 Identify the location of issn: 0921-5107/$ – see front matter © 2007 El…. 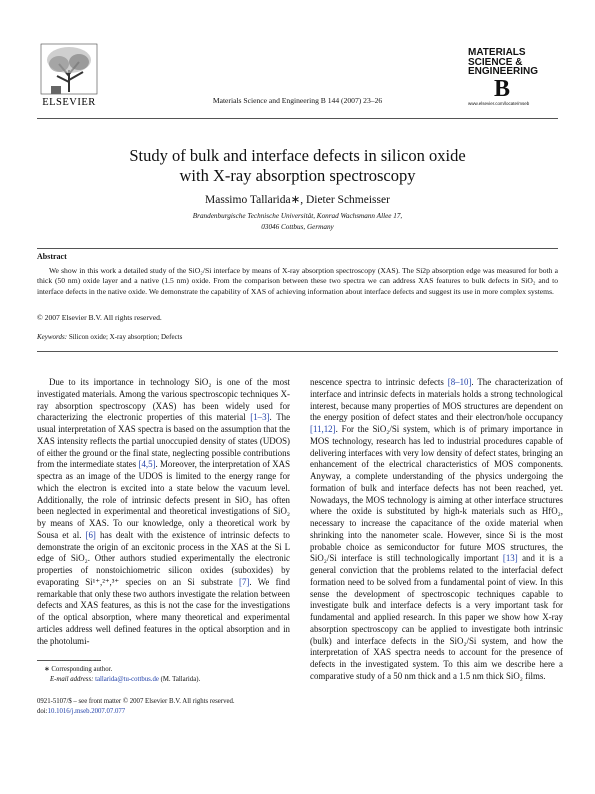
(136, 701).